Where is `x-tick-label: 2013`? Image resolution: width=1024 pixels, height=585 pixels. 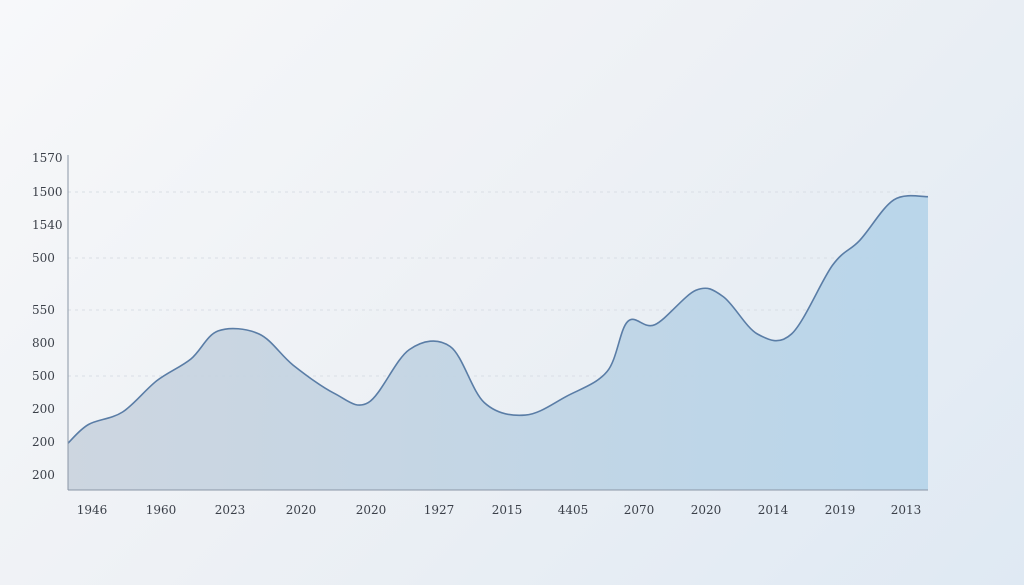
x-tick-label: 2013 is located at coordinates (906, 510).